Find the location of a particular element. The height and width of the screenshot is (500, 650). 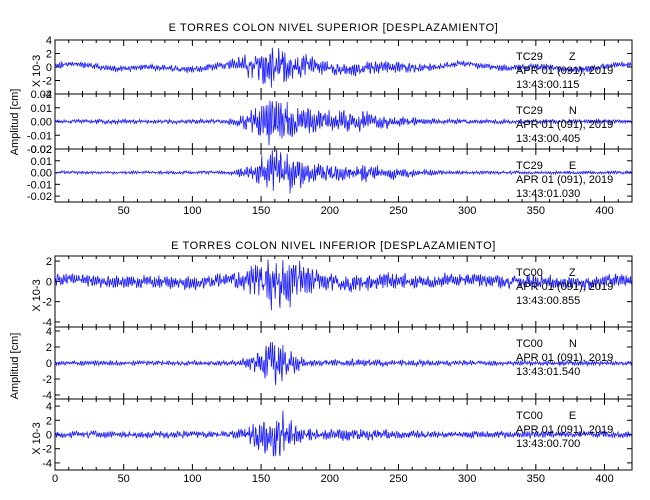

record-time: 13:43:00.115 is located at coordinates (547, 85).